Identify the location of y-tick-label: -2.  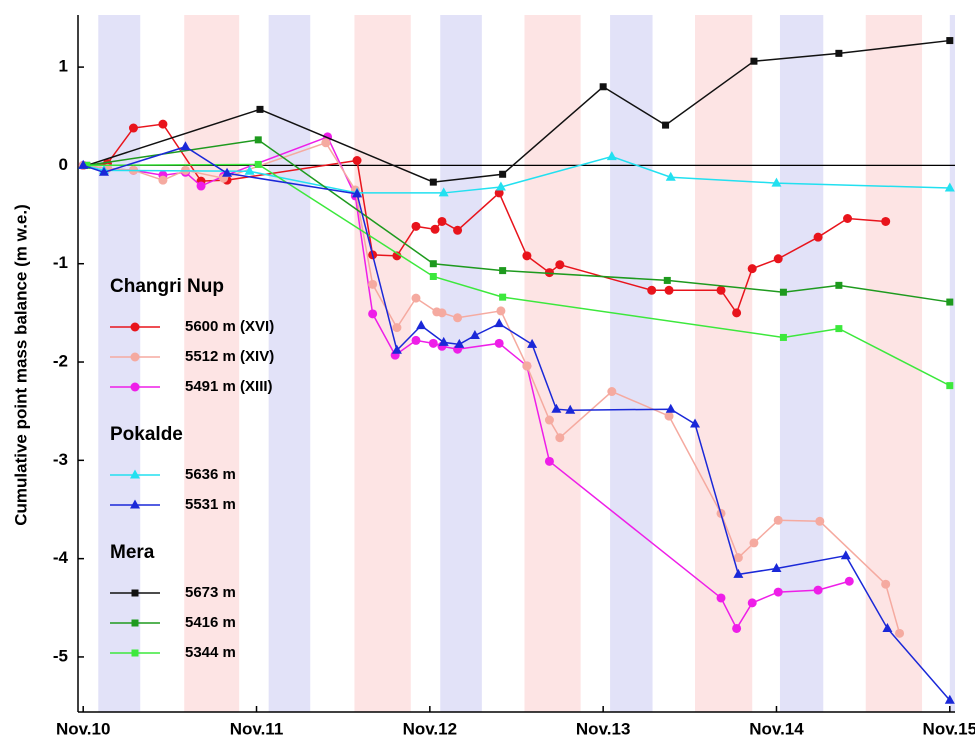
(60, 361).